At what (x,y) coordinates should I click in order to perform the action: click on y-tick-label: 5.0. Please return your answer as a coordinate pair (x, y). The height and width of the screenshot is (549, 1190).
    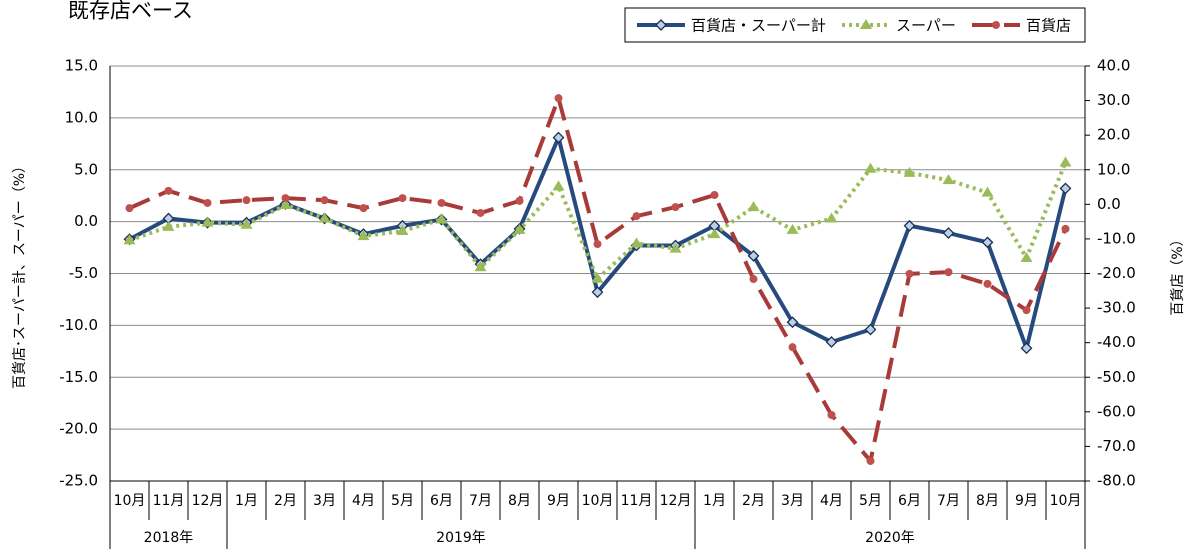
    Looking at the image, I should click on (86, 169).